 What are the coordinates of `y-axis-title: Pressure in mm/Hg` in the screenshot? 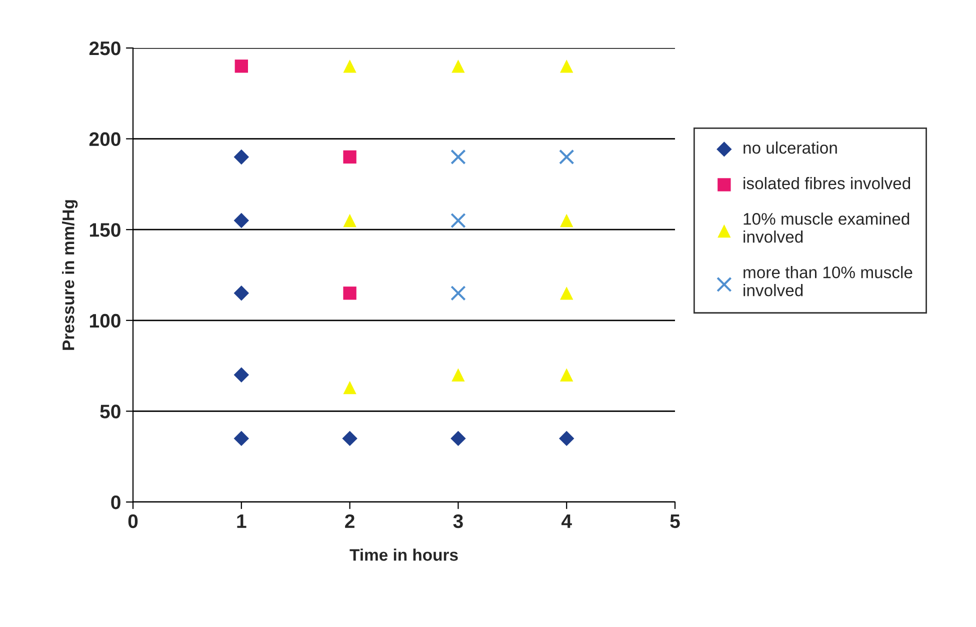 It's located at (70, 275).